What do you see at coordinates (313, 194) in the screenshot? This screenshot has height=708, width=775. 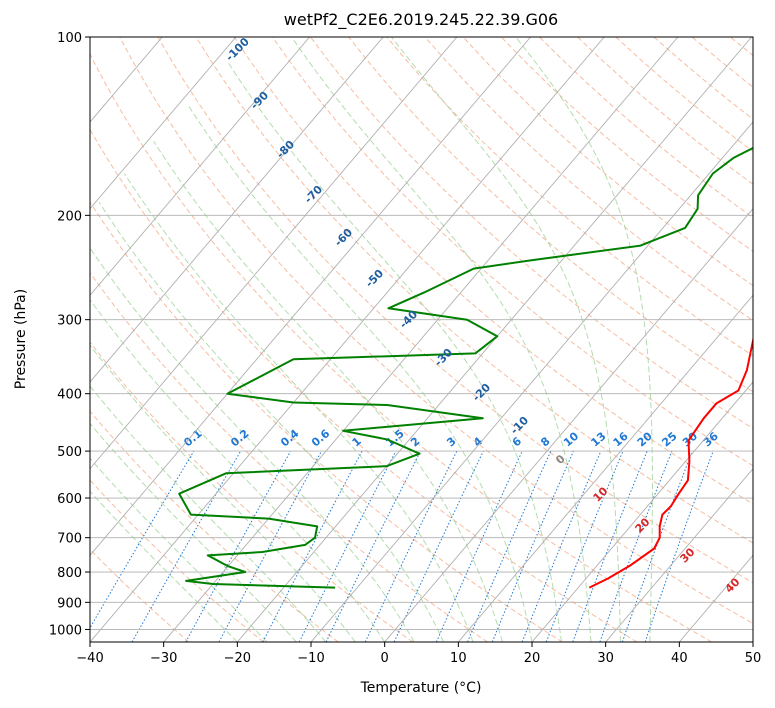 I see `dry-adiabat-label: -70` at bounding box center [313, 194].